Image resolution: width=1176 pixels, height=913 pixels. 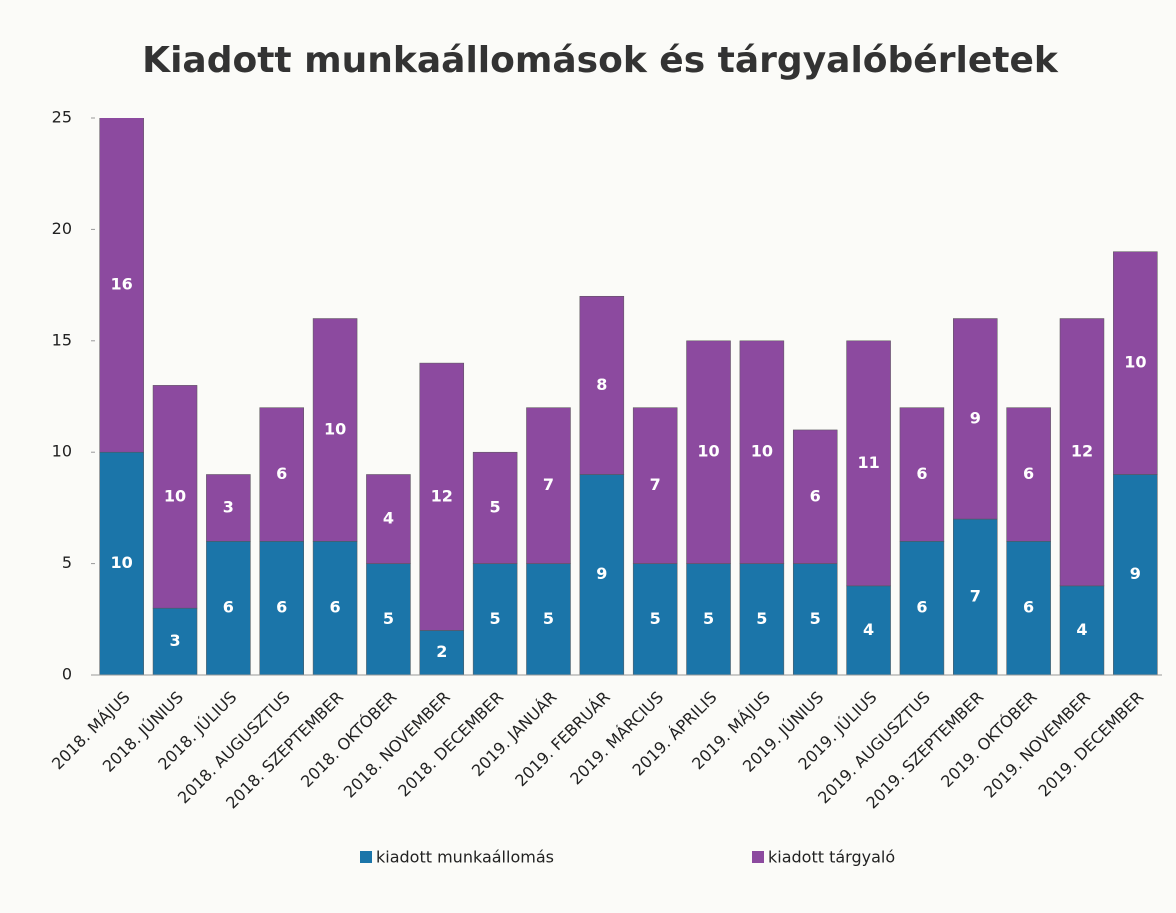 What do you see at coordinates (1090, 744) in the screenshot?
I see `x-tick-label: 2019. DECEMBER` at bounding box center [1090, 744].